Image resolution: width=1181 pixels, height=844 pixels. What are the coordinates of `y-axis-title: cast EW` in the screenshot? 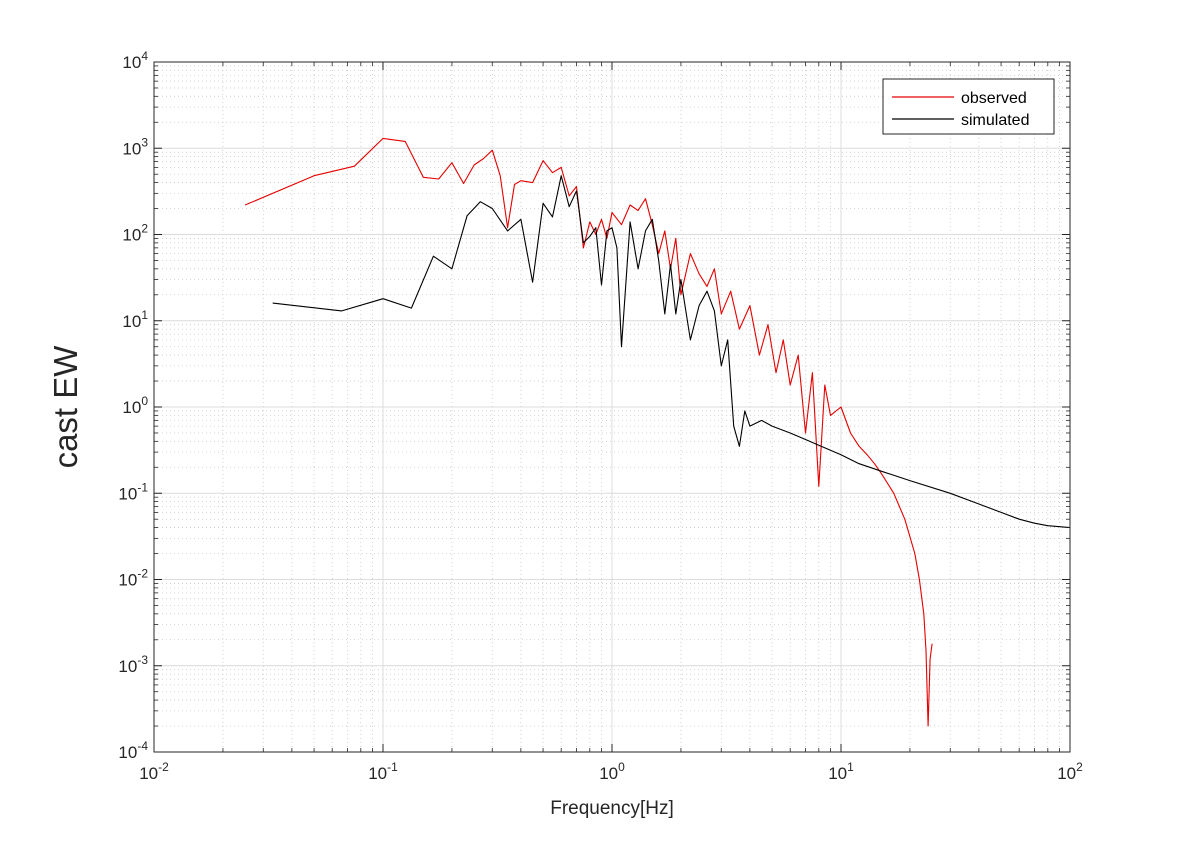 It's located at (65, 407).